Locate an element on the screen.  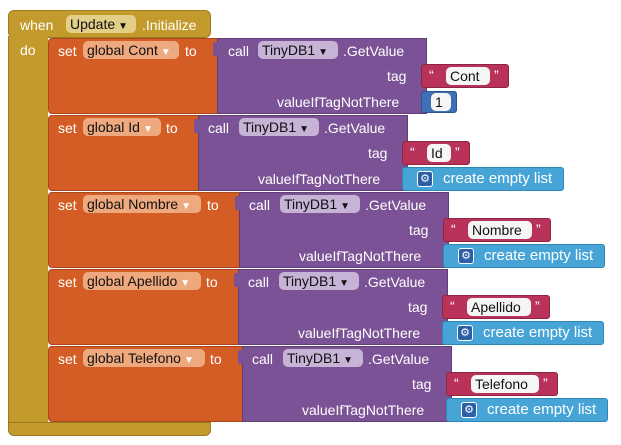
event-block is located at coordinates (109, 24).